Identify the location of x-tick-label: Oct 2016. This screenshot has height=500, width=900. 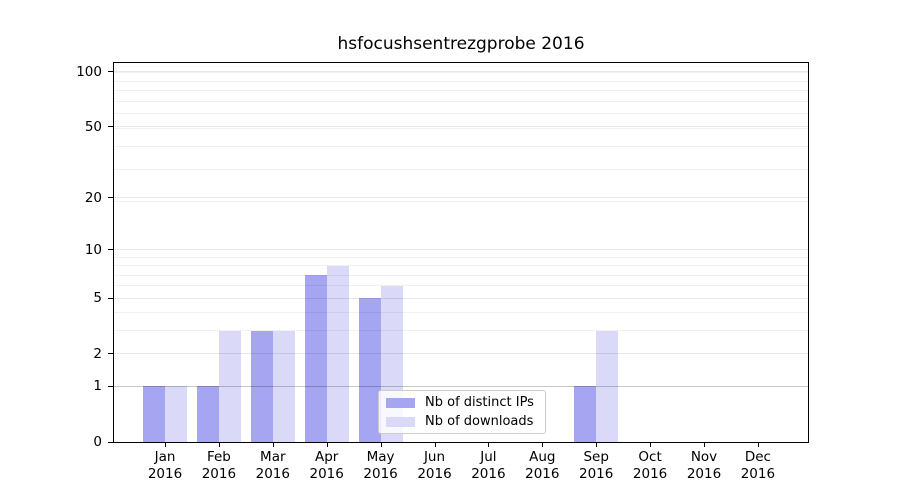
(650, 466).